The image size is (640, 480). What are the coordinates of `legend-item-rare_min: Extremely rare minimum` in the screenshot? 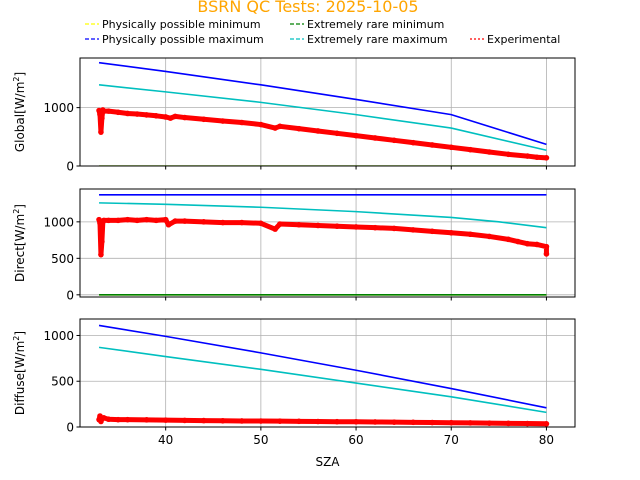 It's located at (367, 24).